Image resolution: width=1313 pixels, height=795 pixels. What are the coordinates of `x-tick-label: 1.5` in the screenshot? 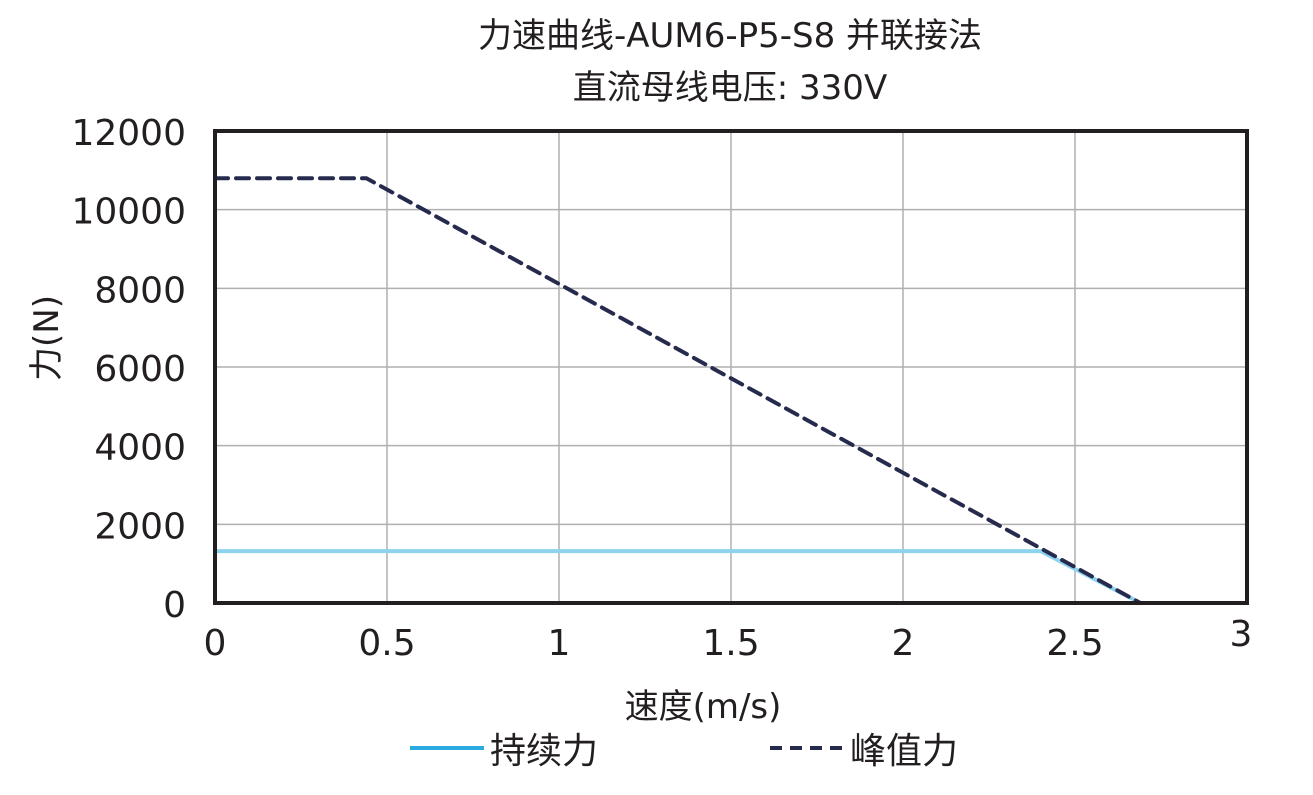 It's located at (730, 643).